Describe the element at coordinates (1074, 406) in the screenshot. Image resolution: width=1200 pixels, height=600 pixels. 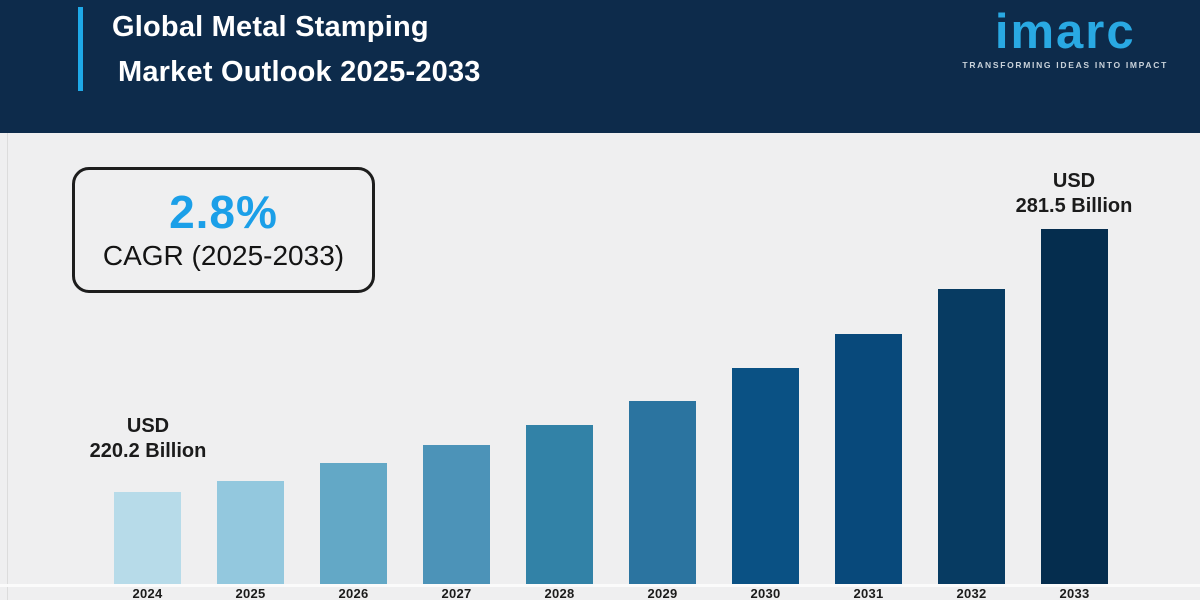
I see `bar-2033` at that location.